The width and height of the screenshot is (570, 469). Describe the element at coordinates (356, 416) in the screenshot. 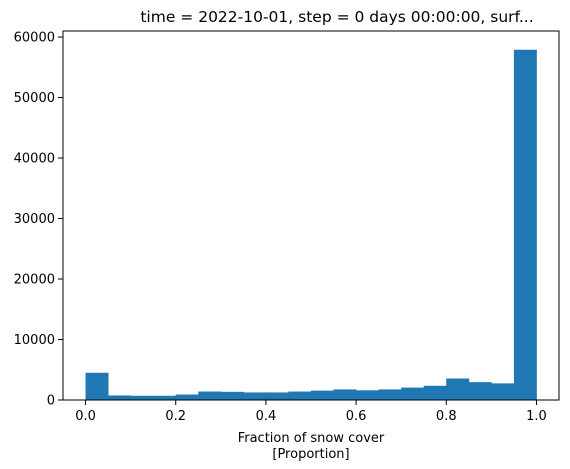

I see `x-tick-label: 0.6` at that location.